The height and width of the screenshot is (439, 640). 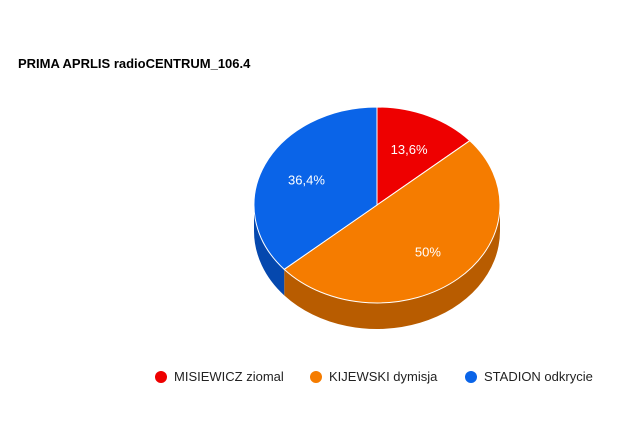 I want to click on pie-side-stadion, so click(x=269, y=250).